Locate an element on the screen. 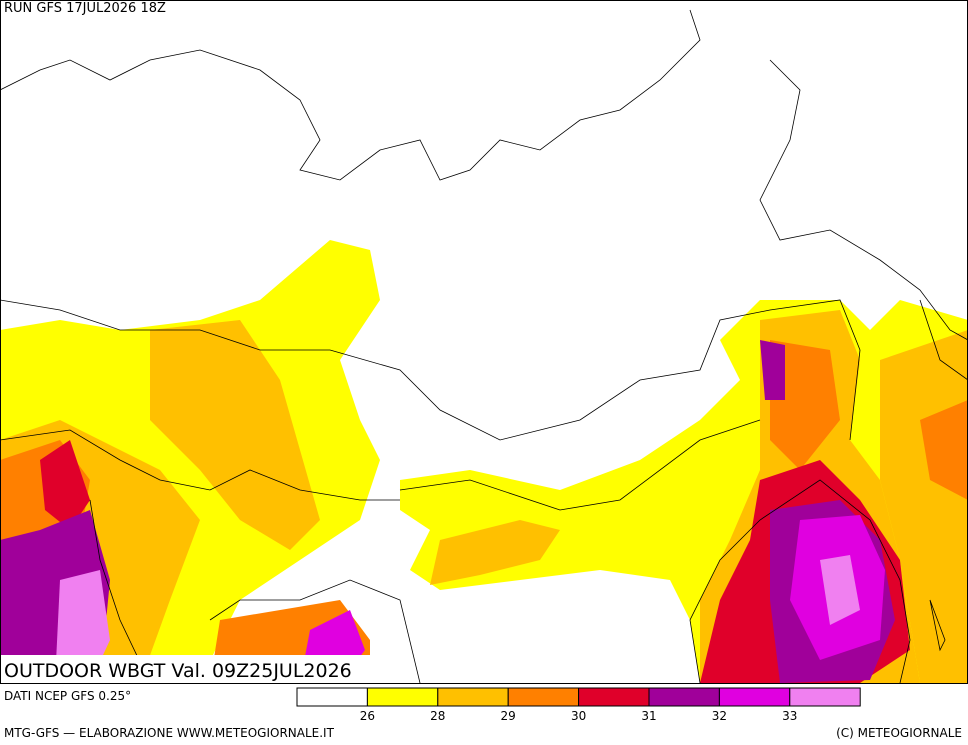 The height and width of the screenshot is (745, 968). source-label: DATI NCEP GFS 0.25° is located at coordinates (67, 696).